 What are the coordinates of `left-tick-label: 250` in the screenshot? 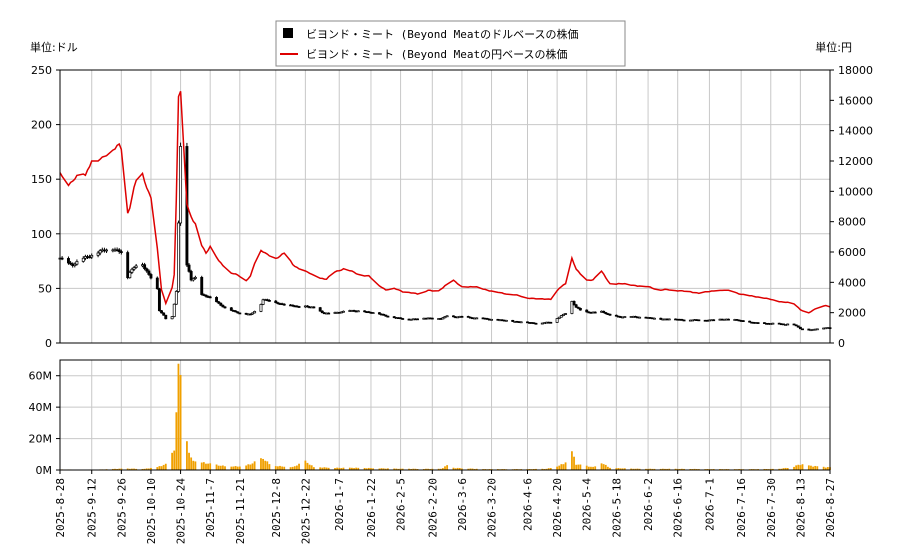 It's located at (41, 70).